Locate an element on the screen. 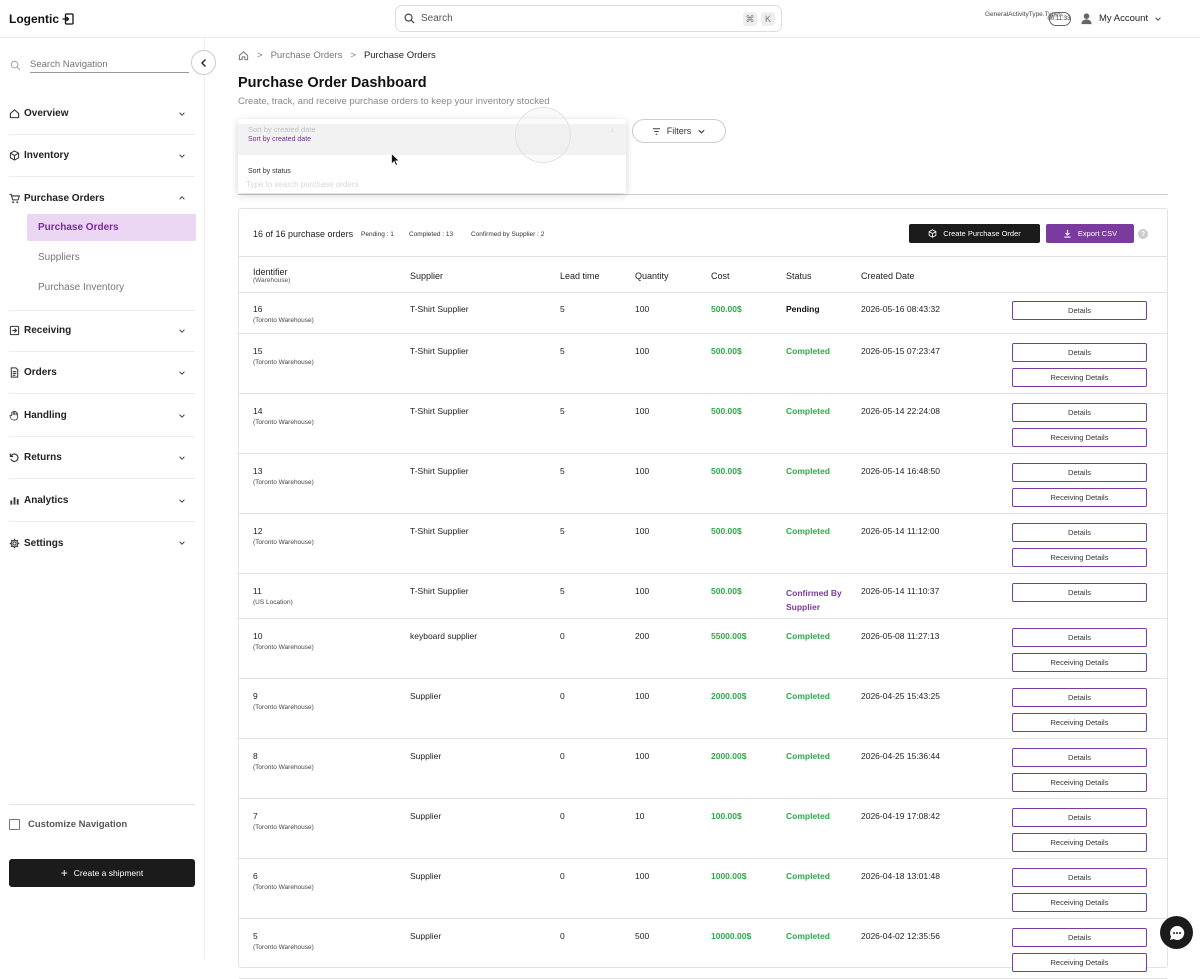 This screenshot has width=1200, height=979. column-header-supplier: Supplier is located at coordinates (427, 276).